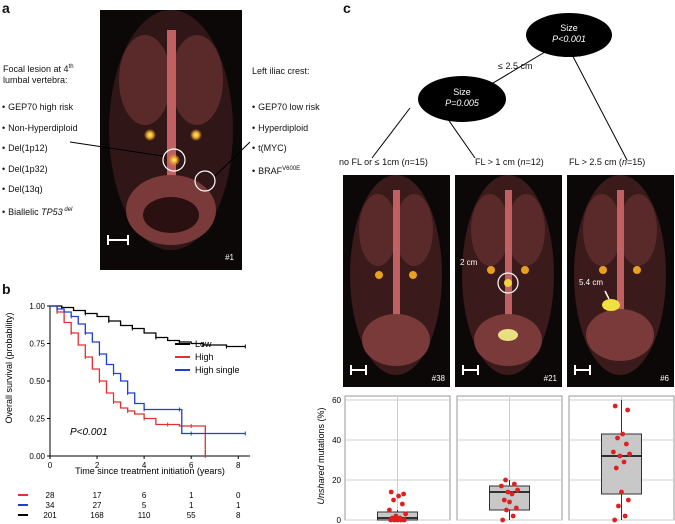 This screenshot has width=675, height=524. What do you see at coordinates (148, 370) in the screenshot?
I see `survival-curve-high-single` at bounding box center [148, 370].